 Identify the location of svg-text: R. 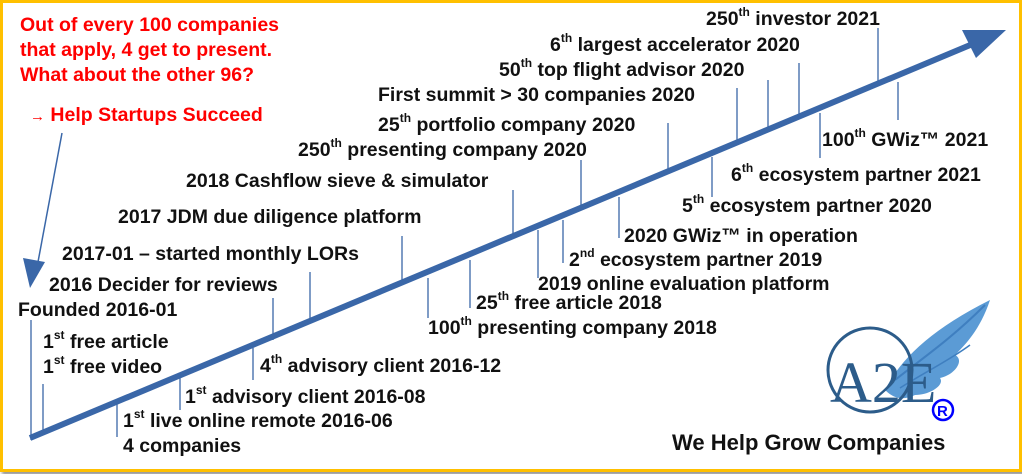
(942, 411).